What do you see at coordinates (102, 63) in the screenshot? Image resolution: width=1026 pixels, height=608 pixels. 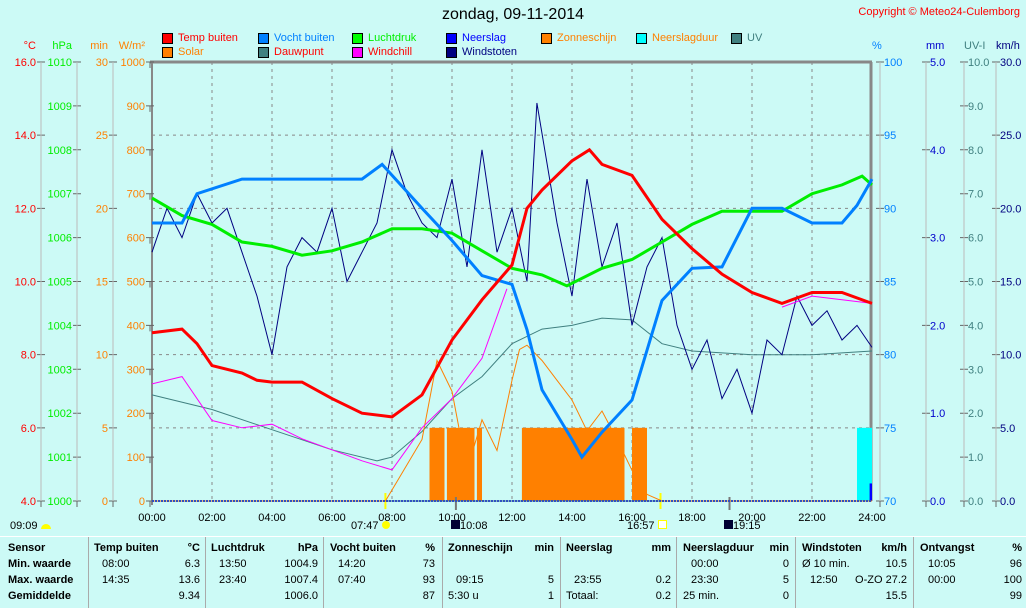 I see `axis-tick-label: 30` at bounding box center [102, 63].